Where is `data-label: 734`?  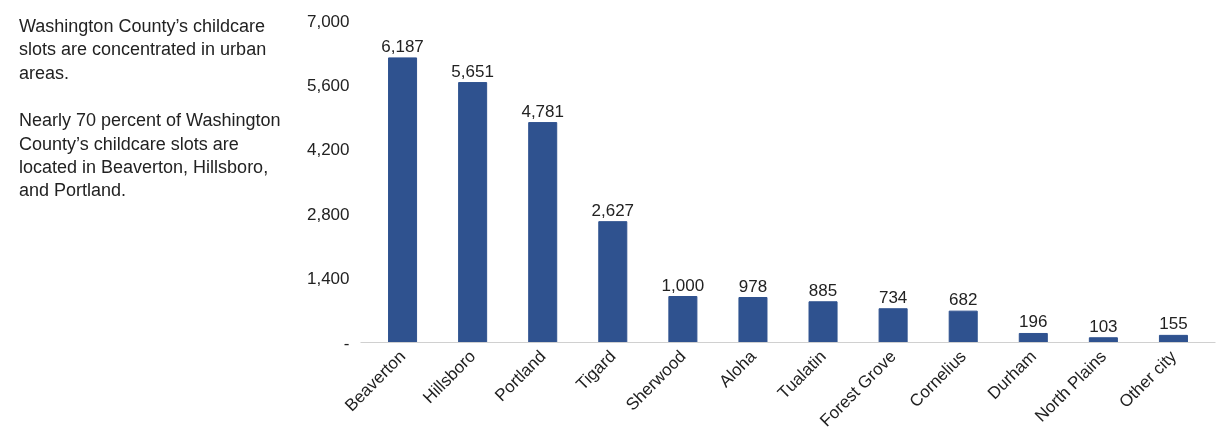
data-label: 734 is located at coordinates (893, 297).